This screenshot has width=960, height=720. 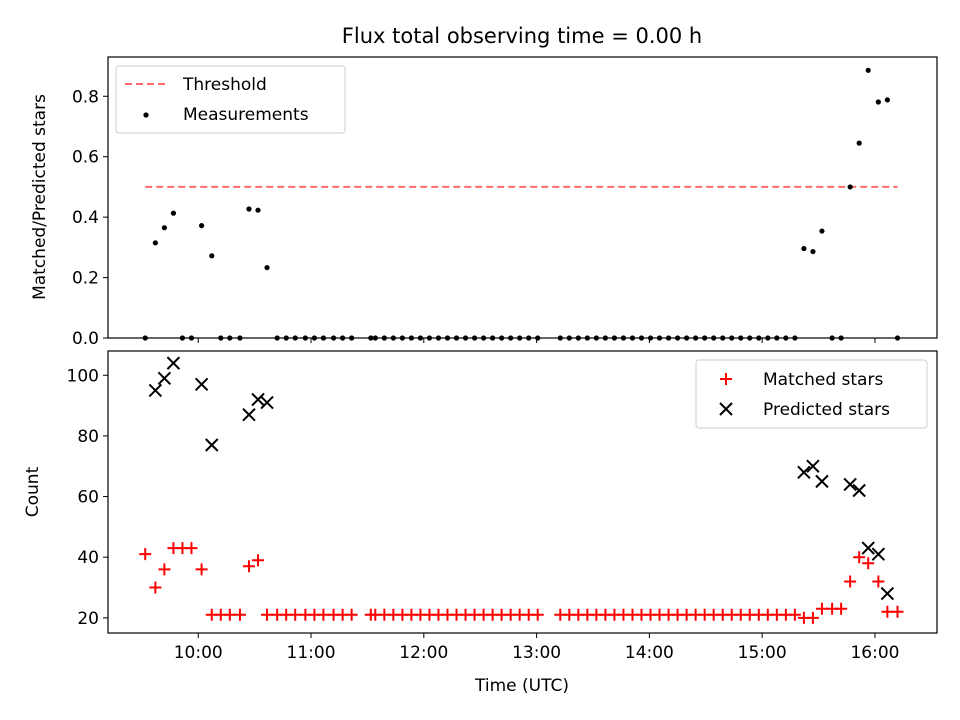 What do you see at coordinates (874, 653) in the screenshot?
I see `x-tick-label: 16:00` at bounding box center [874, 653].